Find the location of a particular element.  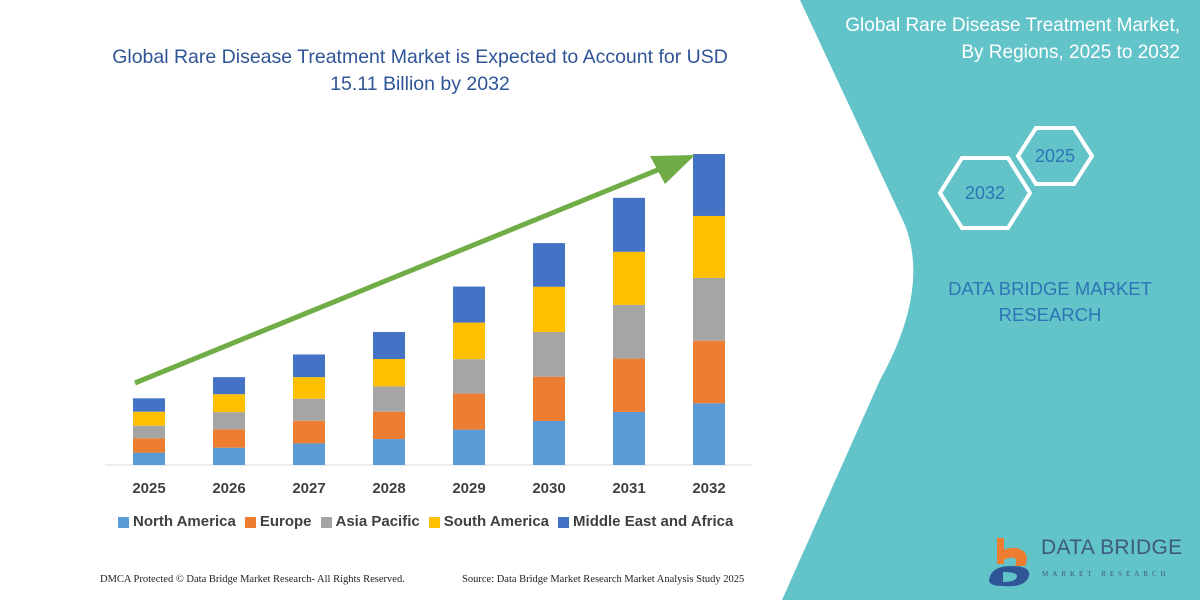

legend-item: Europe is located at coordinates (278, 522).